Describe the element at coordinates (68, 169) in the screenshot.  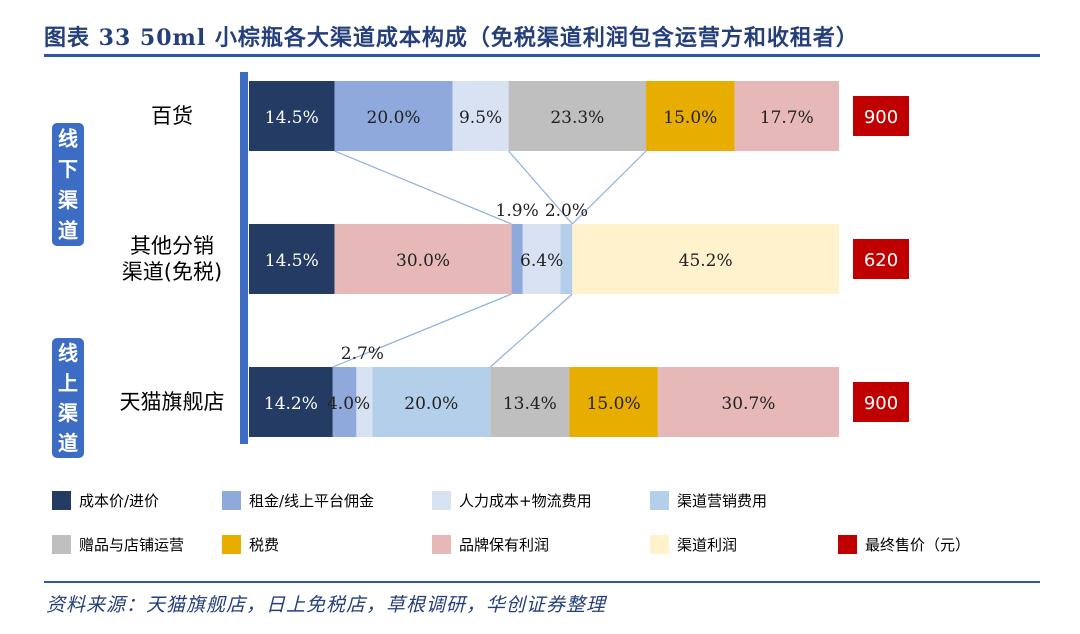
I see `group-label-char: 下` at that location.